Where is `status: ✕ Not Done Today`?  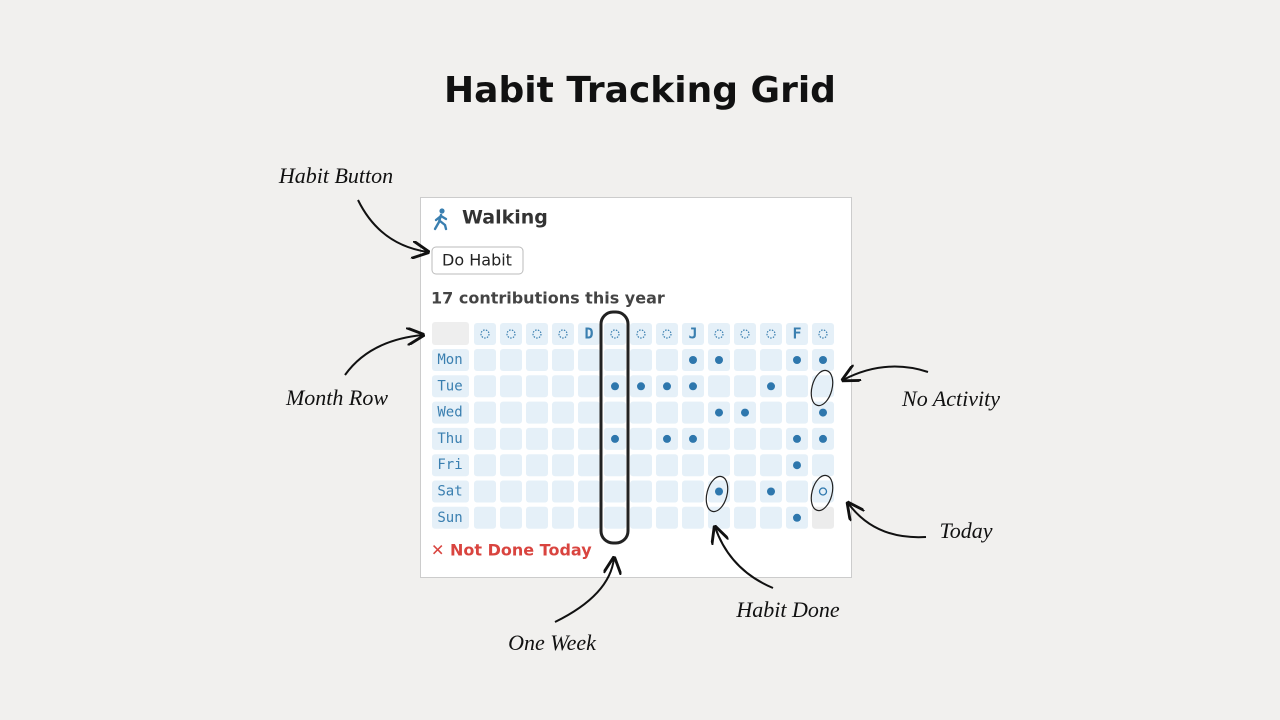 status: ✕ Not Done Today is located at coordinates (511, 550).